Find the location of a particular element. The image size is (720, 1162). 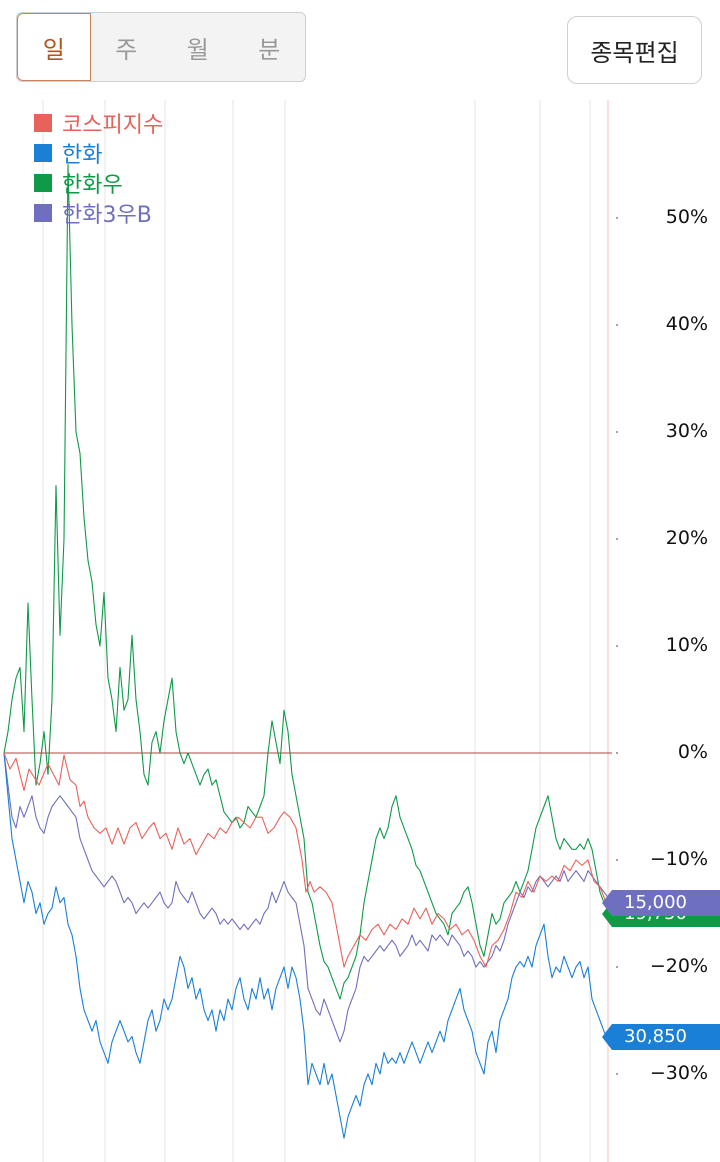

tab-daily: 일 is located at coordinates (54, 47).